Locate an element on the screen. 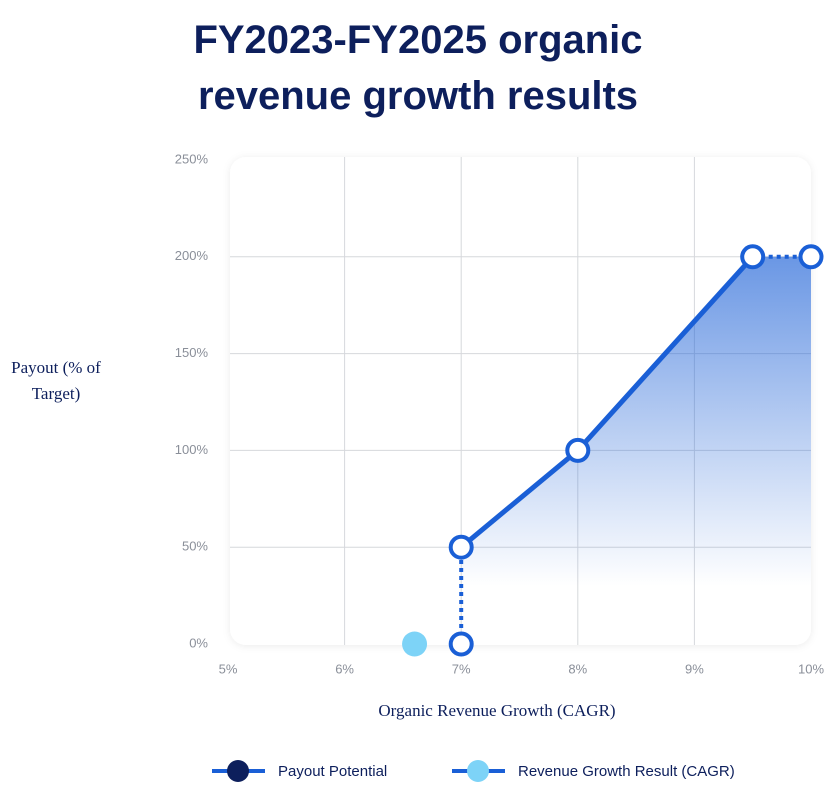 This screenshot has height=790, width=837. x-tick-label: 6% is located at coordinates (344, 668).